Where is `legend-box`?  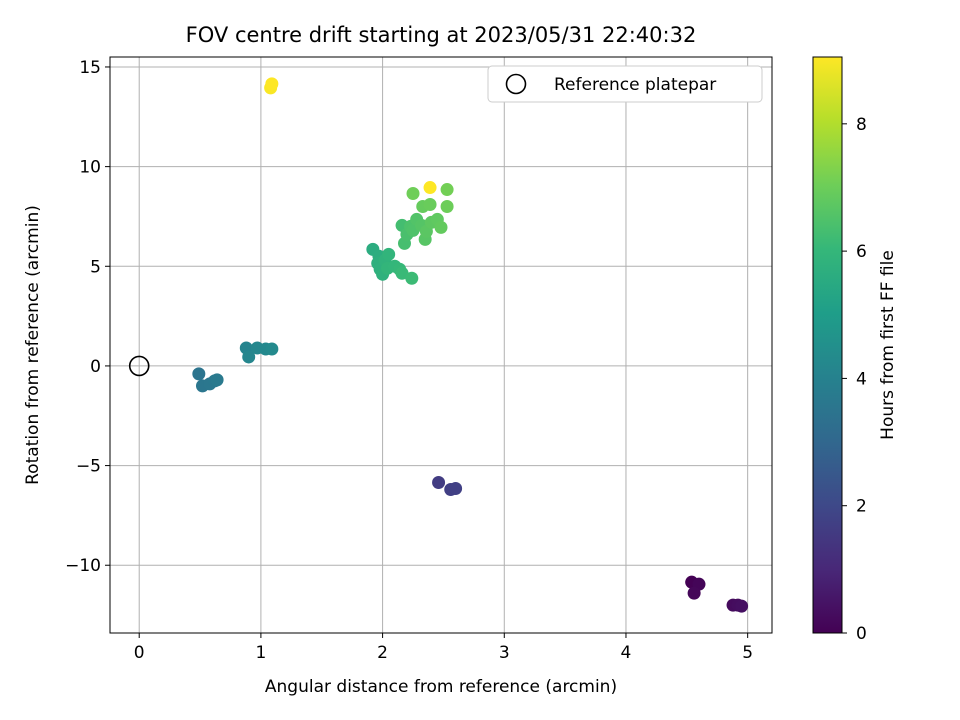
legend-box is located at coordinates (625, 84).